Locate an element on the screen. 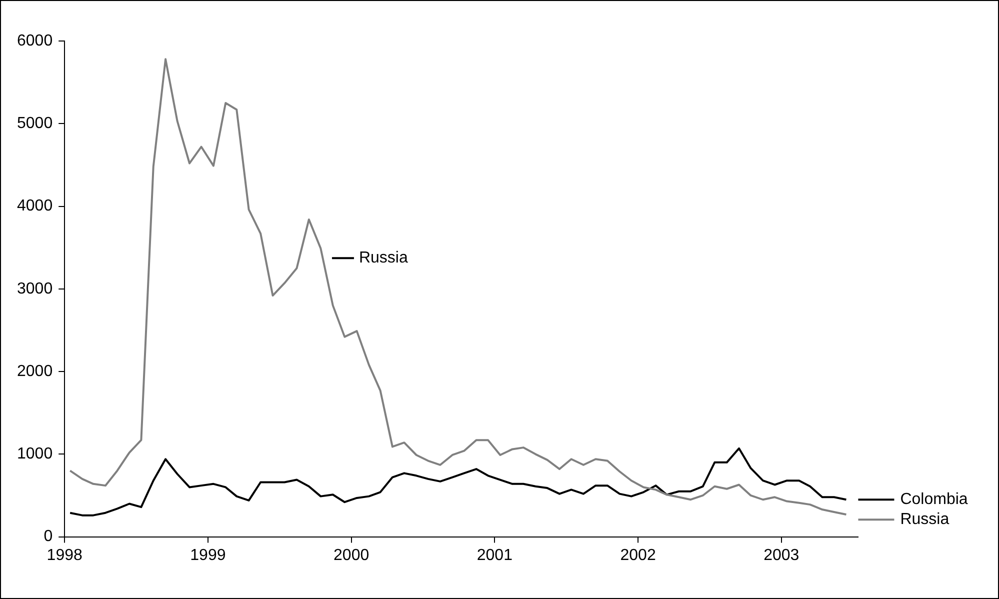  x-tick-label: 1998 is located at coordinates (64, 555).